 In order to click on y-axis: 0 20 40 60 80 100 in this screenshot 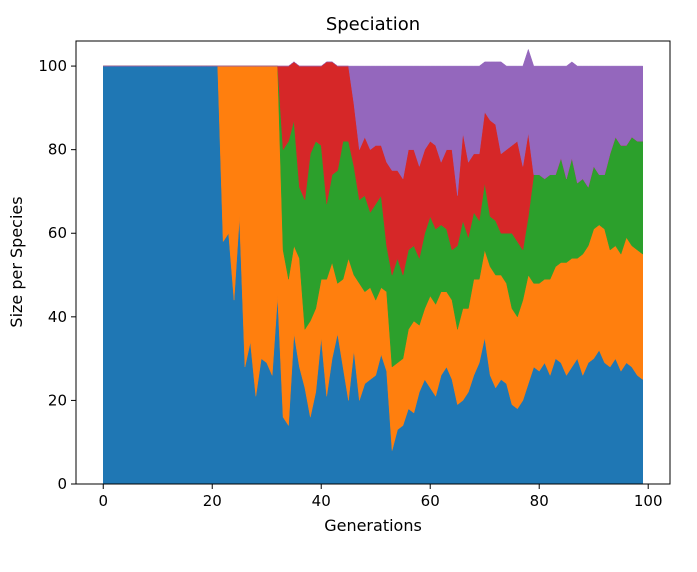, I will do `click(57, 275)`.